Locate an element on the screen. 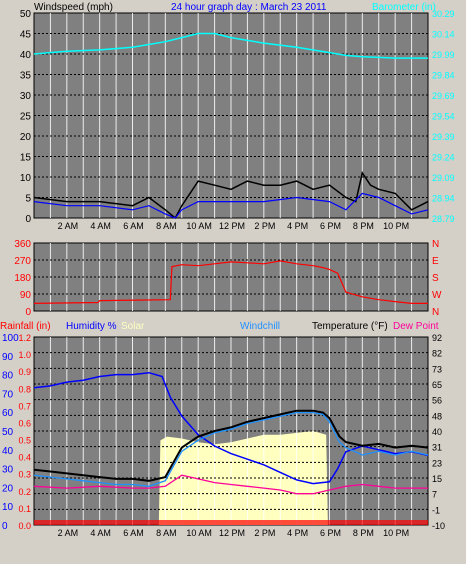  temperature-tick-label: 31 is located at coordinates (437, 448).